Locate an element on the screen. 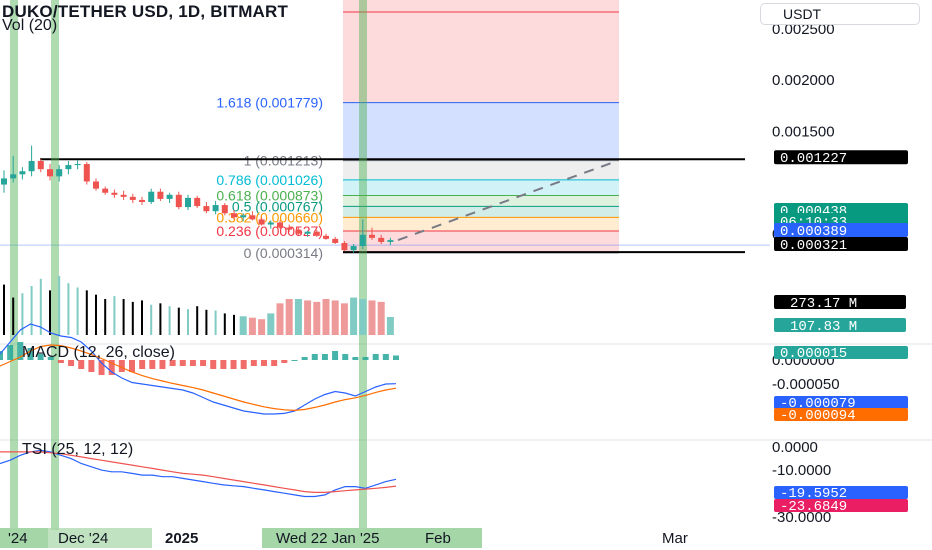  tsi-tick-1: -10.0000 is located at coordinates (801, 470).